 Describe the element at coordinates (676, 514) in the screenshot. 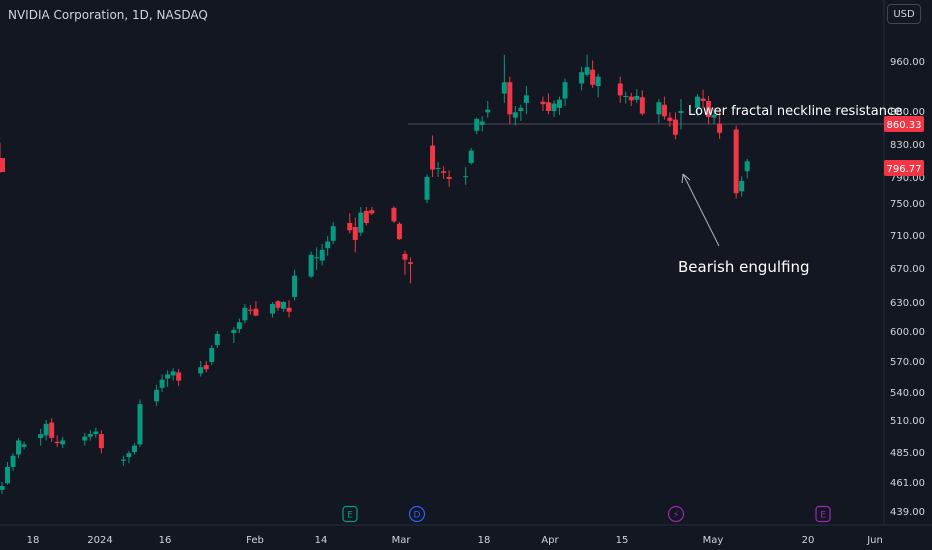

I see `split-marker` at that location.